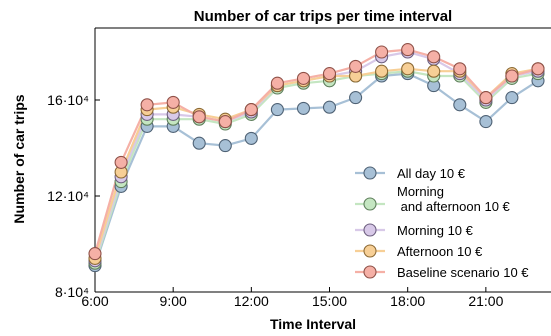 The image size is (551, 336). Describe the element at coordinates (19, 158) in the screenshot. I see `y-axis-label: Number of car trips` at that location.